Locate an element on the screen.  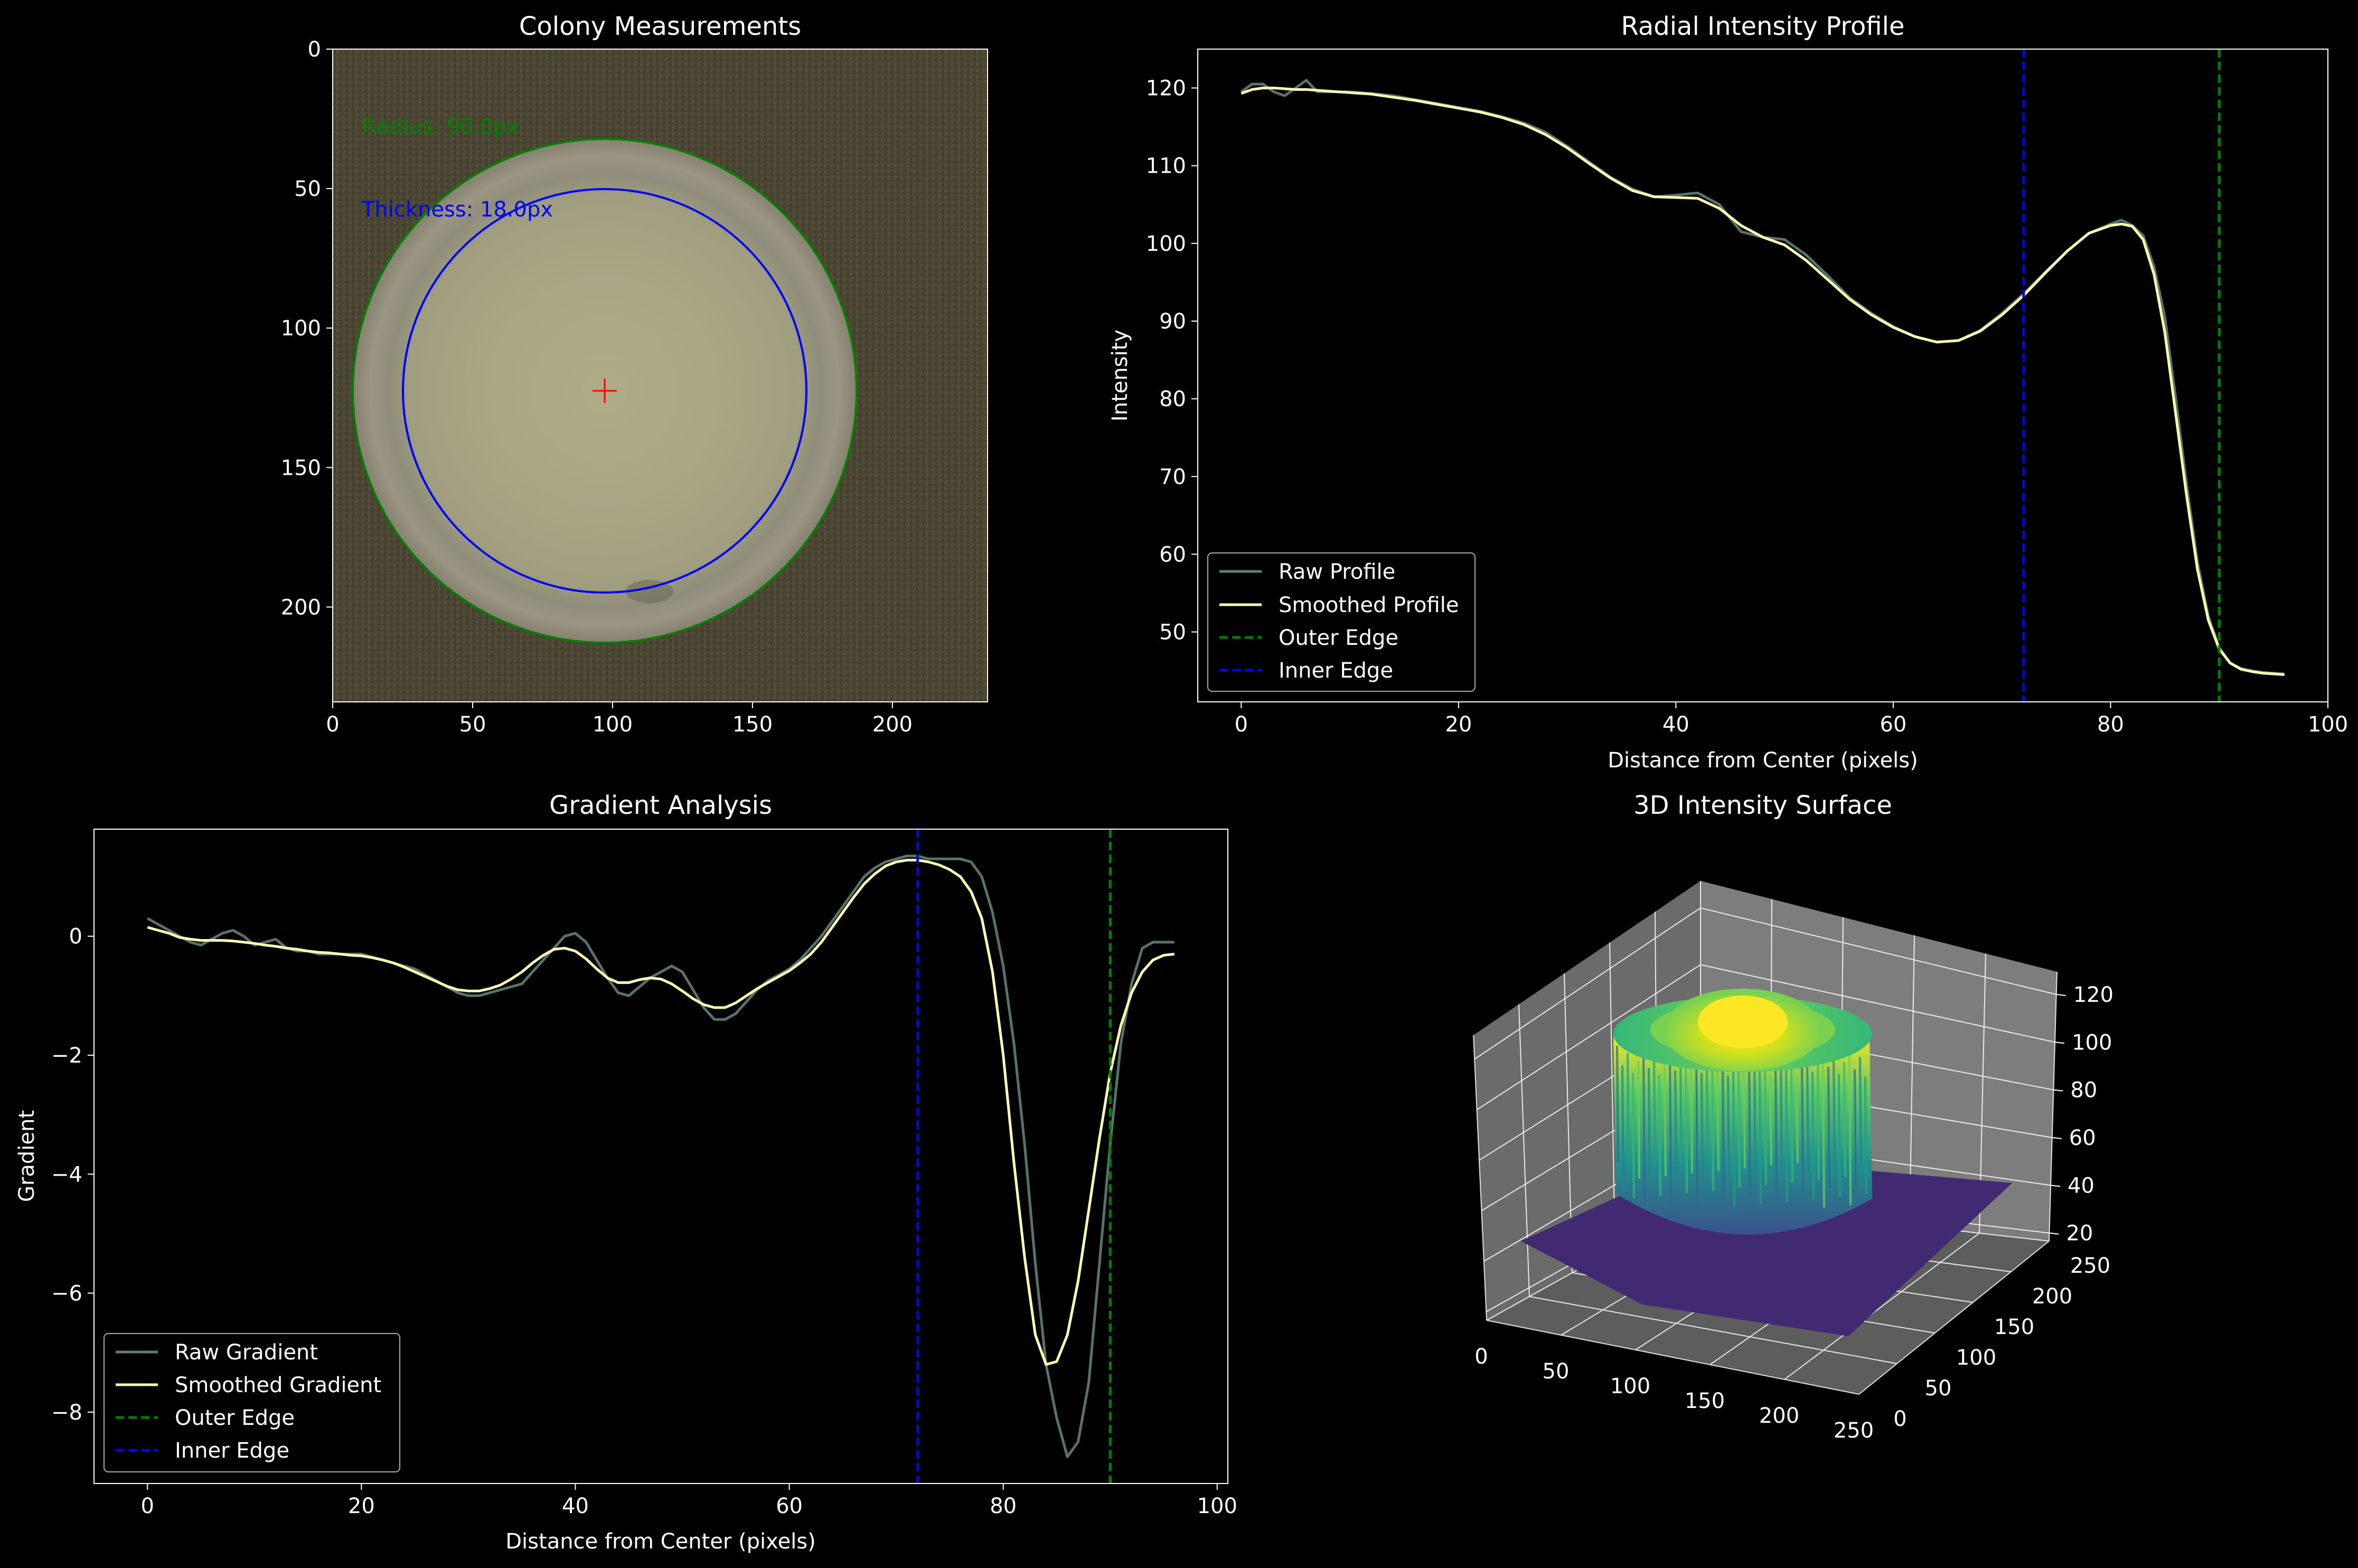
surface-ytick-label: 100 is located at coordinates (1976, 1358).